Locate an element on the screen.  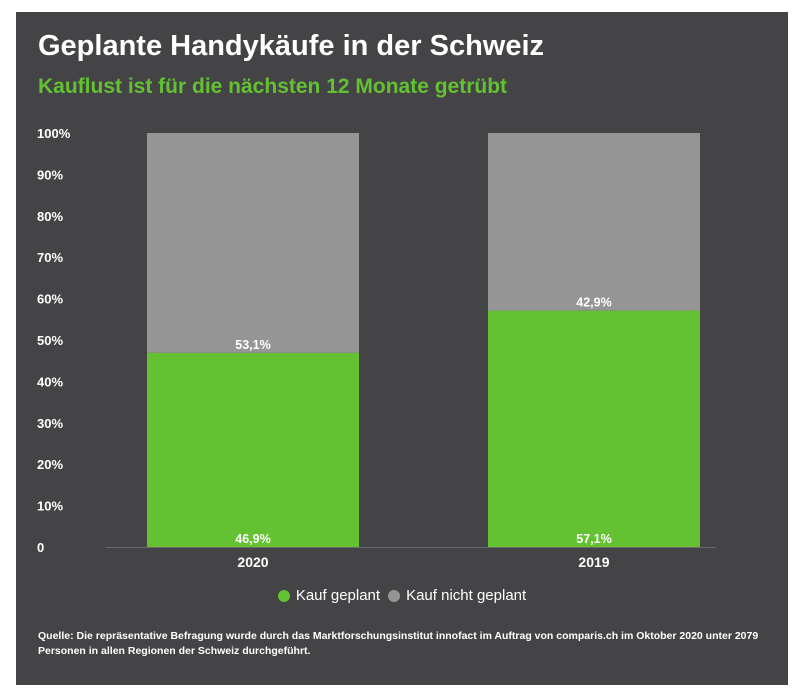
legend-item: Kauf geplant is located at coordinates (329, 595).